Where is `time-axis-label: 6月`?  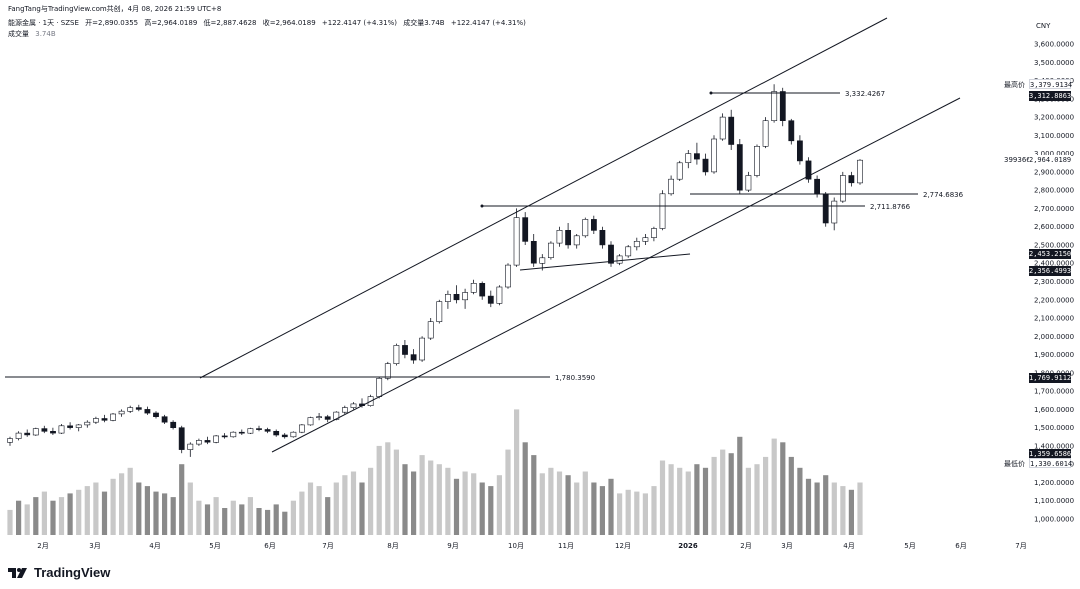
time-axis-label: 6月 is located at coordinates (960, 546).